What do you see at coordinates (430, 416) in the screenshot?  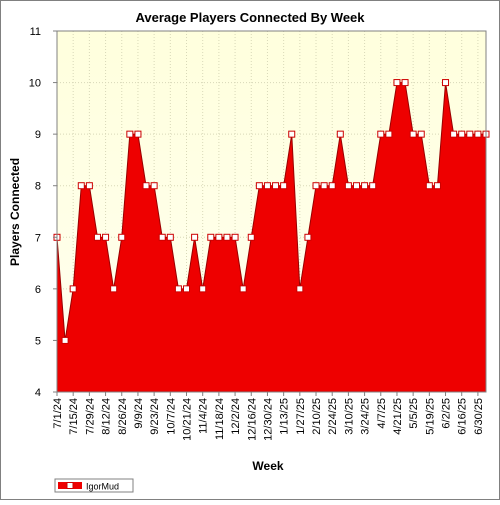 I see `x-tick-label: 5/19/25` at bounding box center [430, 416].